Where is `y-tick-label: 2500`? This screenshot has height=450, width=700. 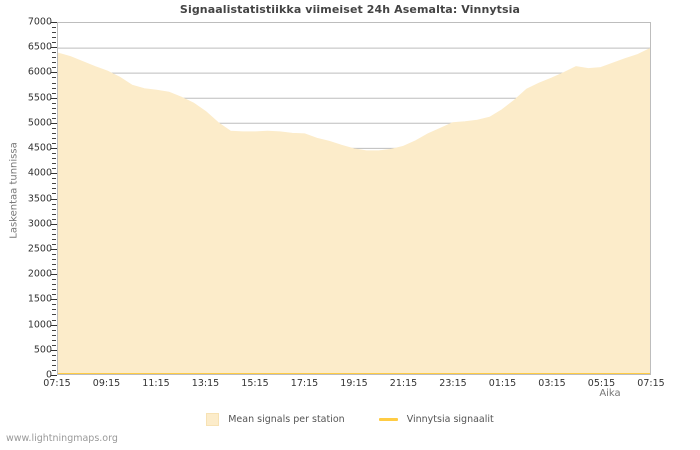
y-tick-label: 2500 is located at coordinates (39, 249).